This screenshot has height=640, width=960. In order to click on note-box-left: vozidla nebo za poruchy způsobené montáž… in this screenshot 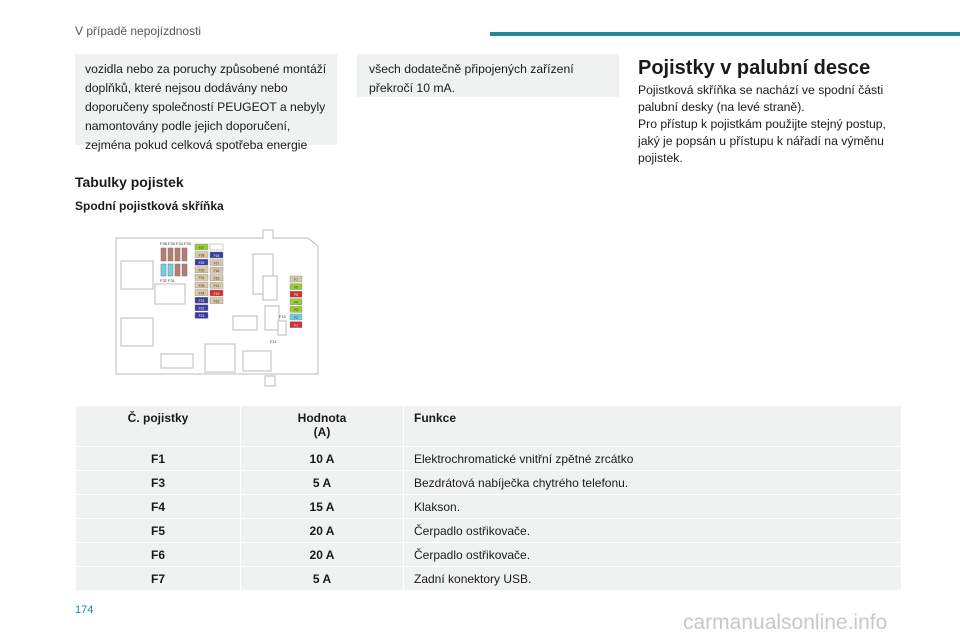, I will do `click(206, 103)`.